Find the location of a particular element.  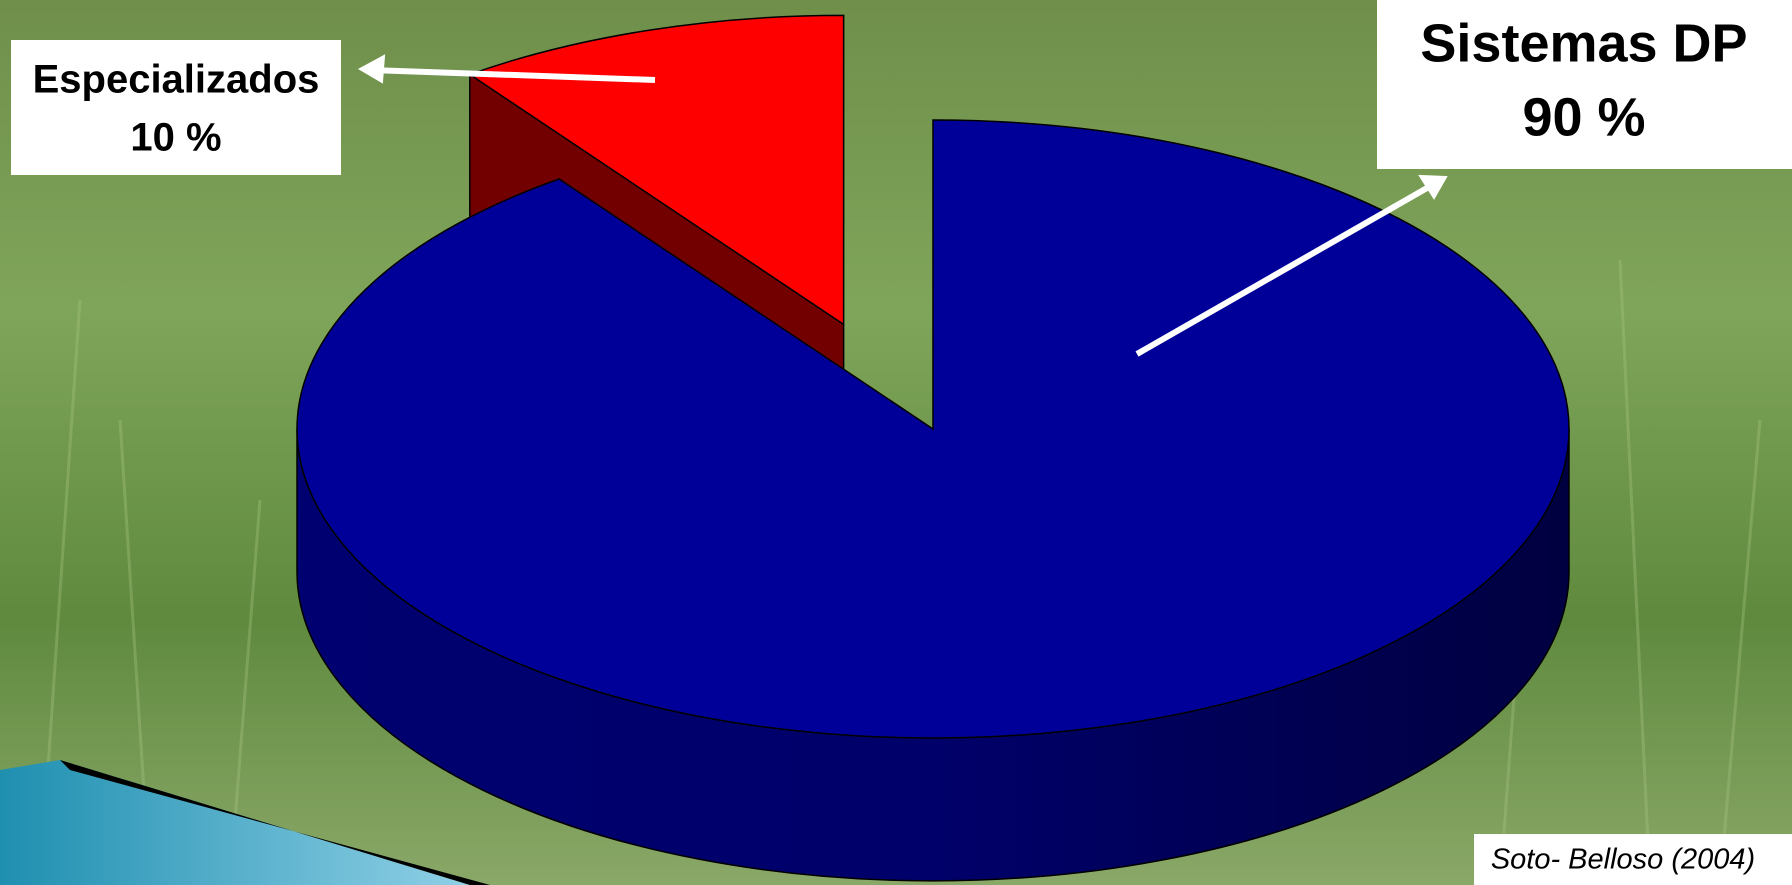

slice is located at coordinates (656, 170).